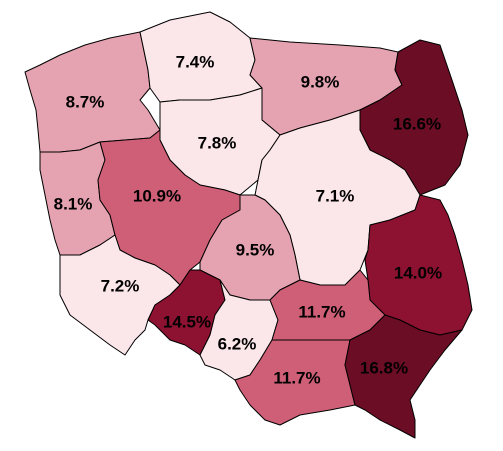  Describe the element at coordinates (187, 321) in the screenshot. I see `region-label-opolskie: 14.5%` at that location.